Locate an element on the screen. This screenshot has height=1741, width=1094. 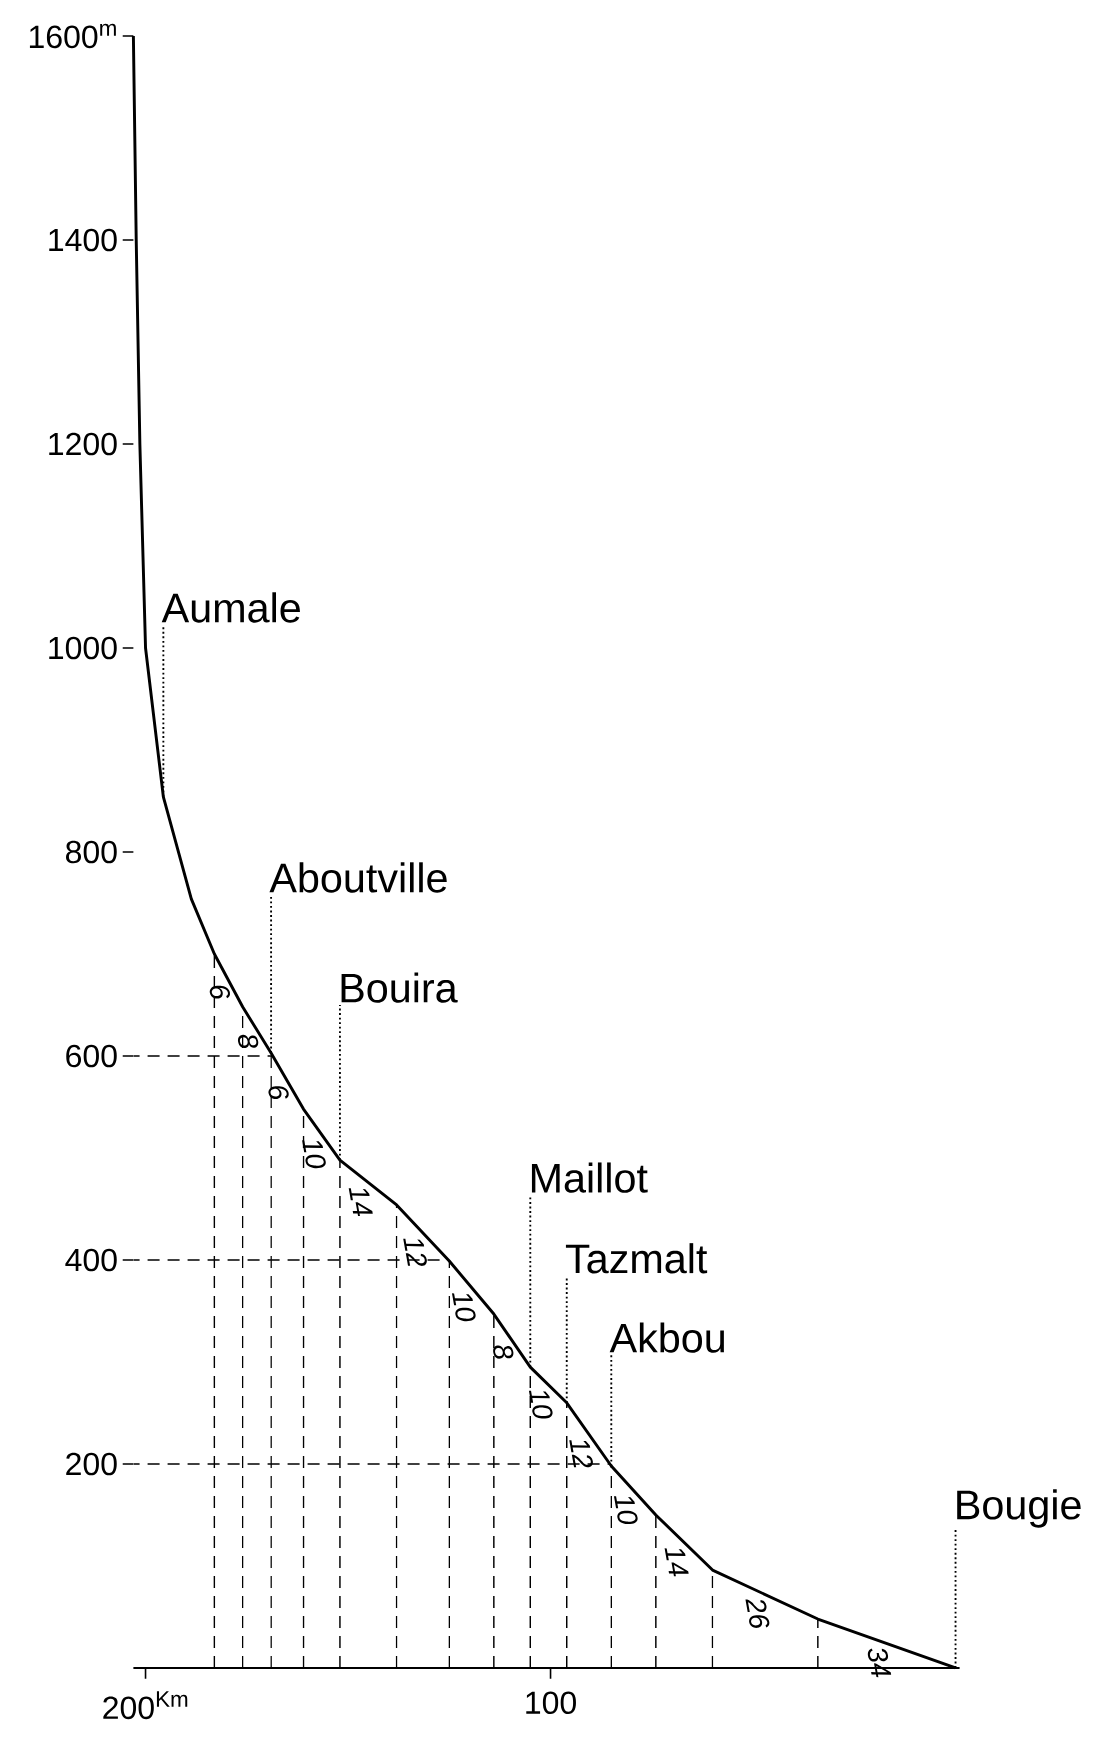
x-tick-label: 100 is located at coordinates (551, 1703).